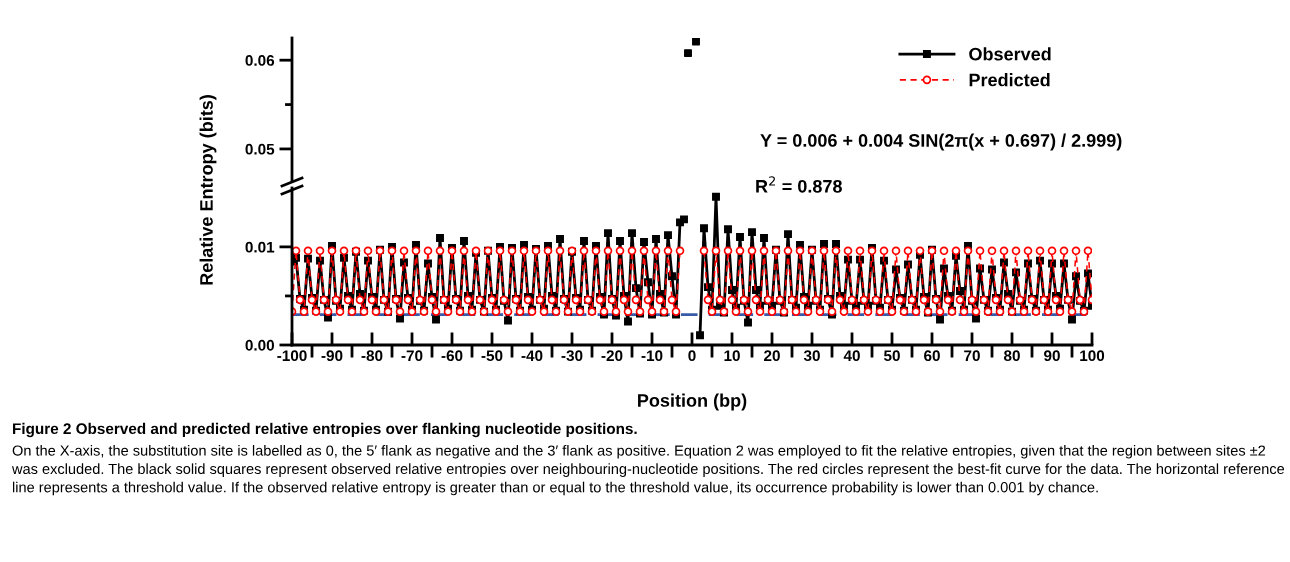 This screenshot has width=1290, height=562. Describe the element at coordinates (932, 356) in the screenshot. I see `x-tick-label: 60` at that location.